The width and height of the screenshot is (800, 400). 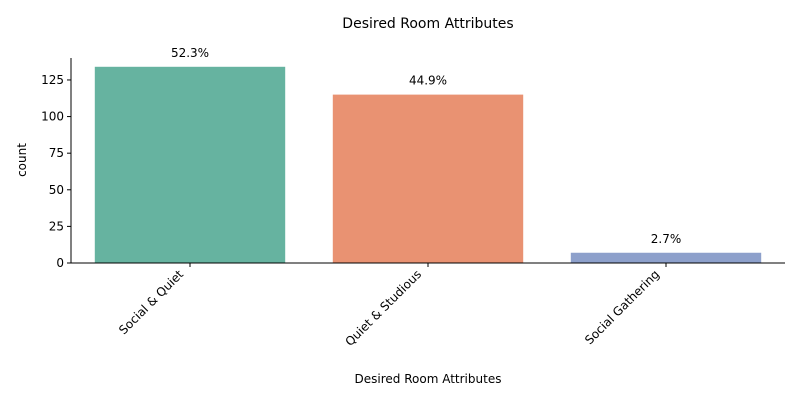 I want to click on y-axis-label: count, so click(x=22, y=160).